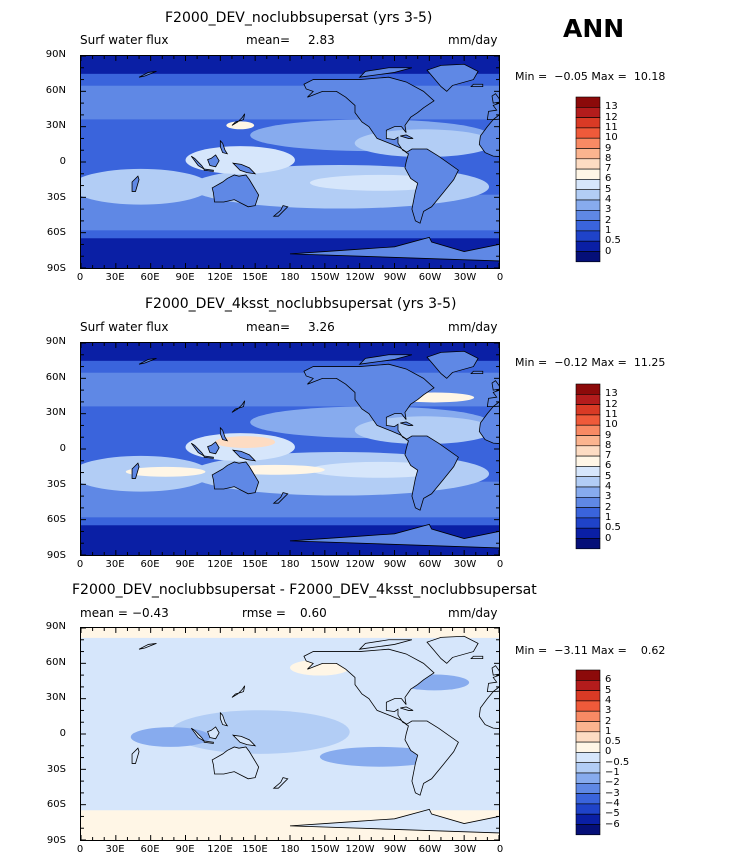  What do you see at coordinates (146, 186) in the screenshot?
I see `field-sio-subtropics` at bounding box center [146, 186].